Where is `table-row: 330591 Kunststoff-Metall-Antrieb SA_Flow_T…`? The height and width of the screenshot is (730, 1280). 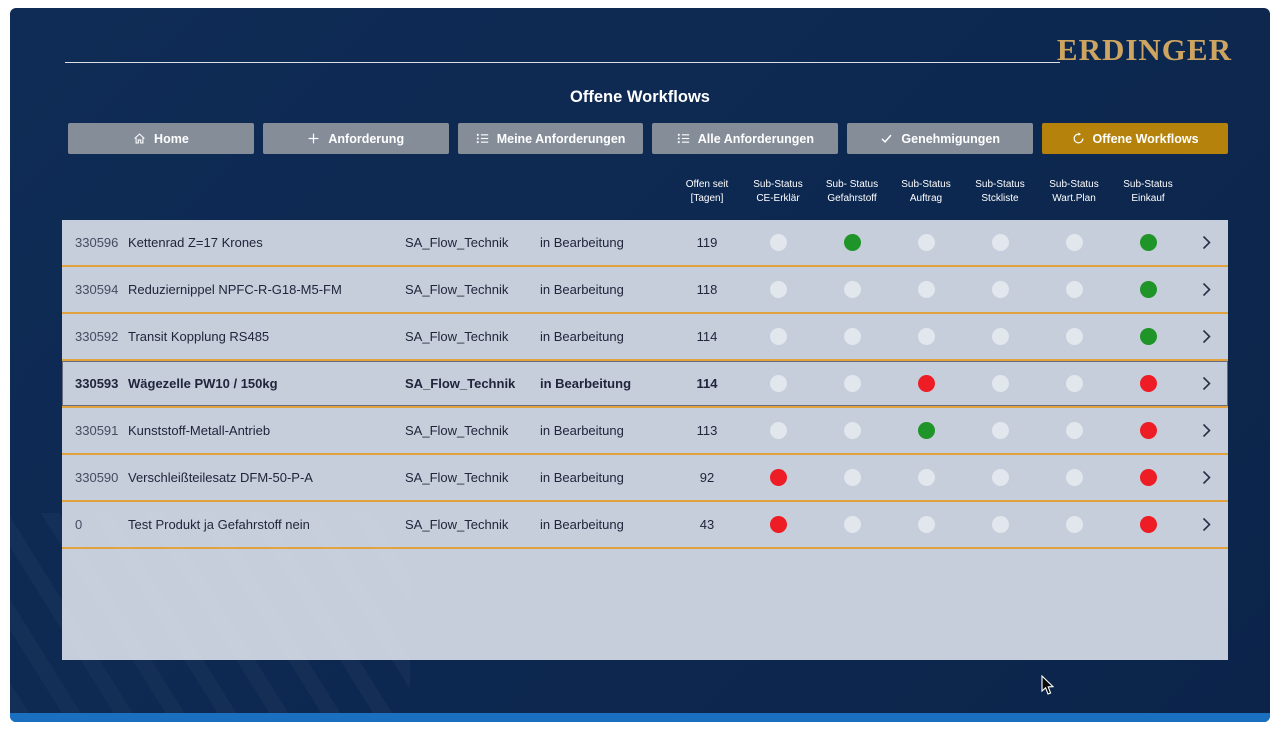
table-row: 330591 Kunststoff-Metall-Antrieb SA_Flow_T… is located at coordinates (645, 431).